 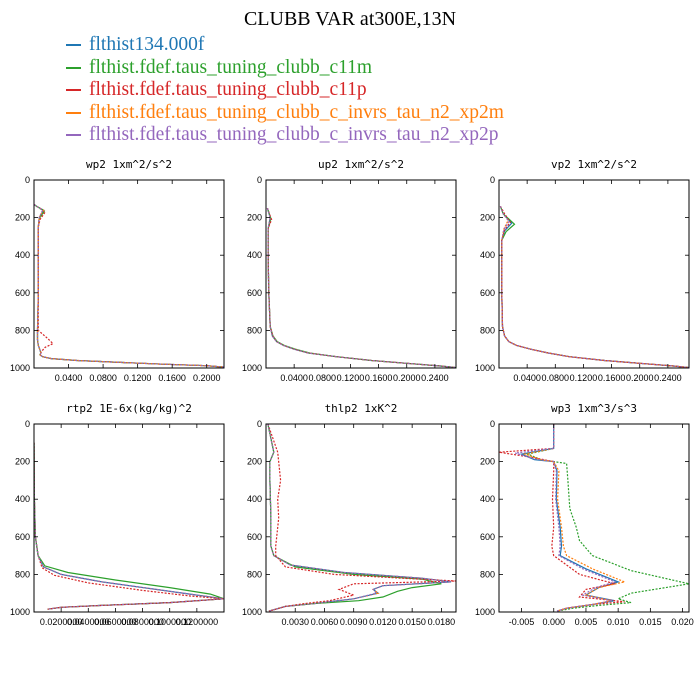 I want to click on x-tick-label: 0.0400000, so click(x=88, y=622).